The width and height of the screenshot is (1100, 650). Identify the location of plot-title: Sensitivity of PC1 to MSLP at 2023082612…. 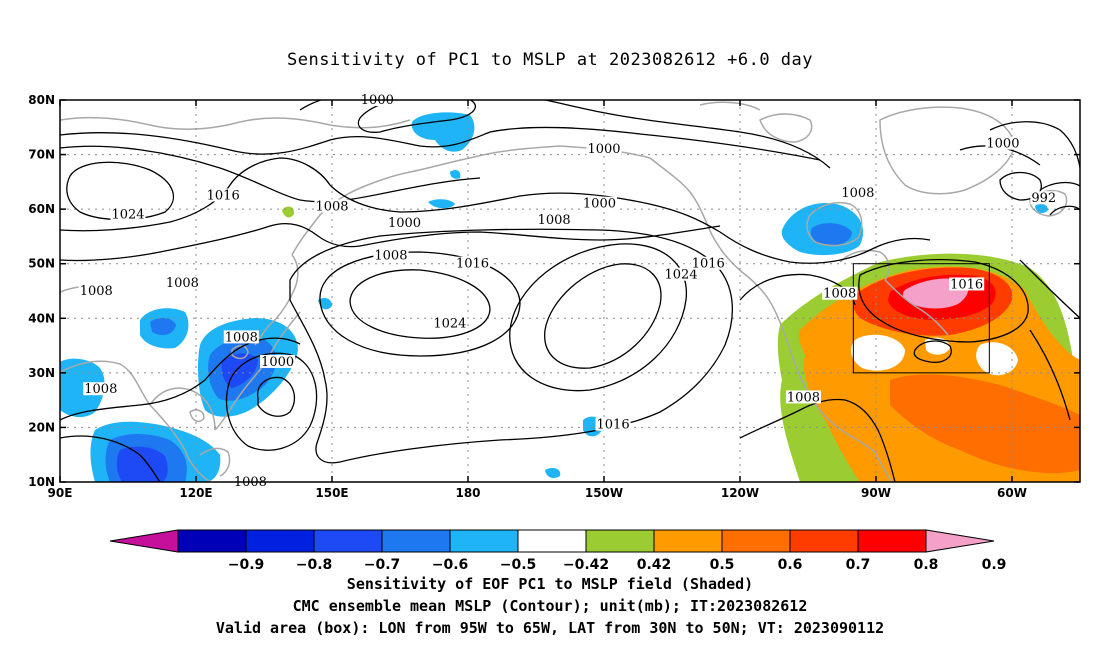
(549, 60).